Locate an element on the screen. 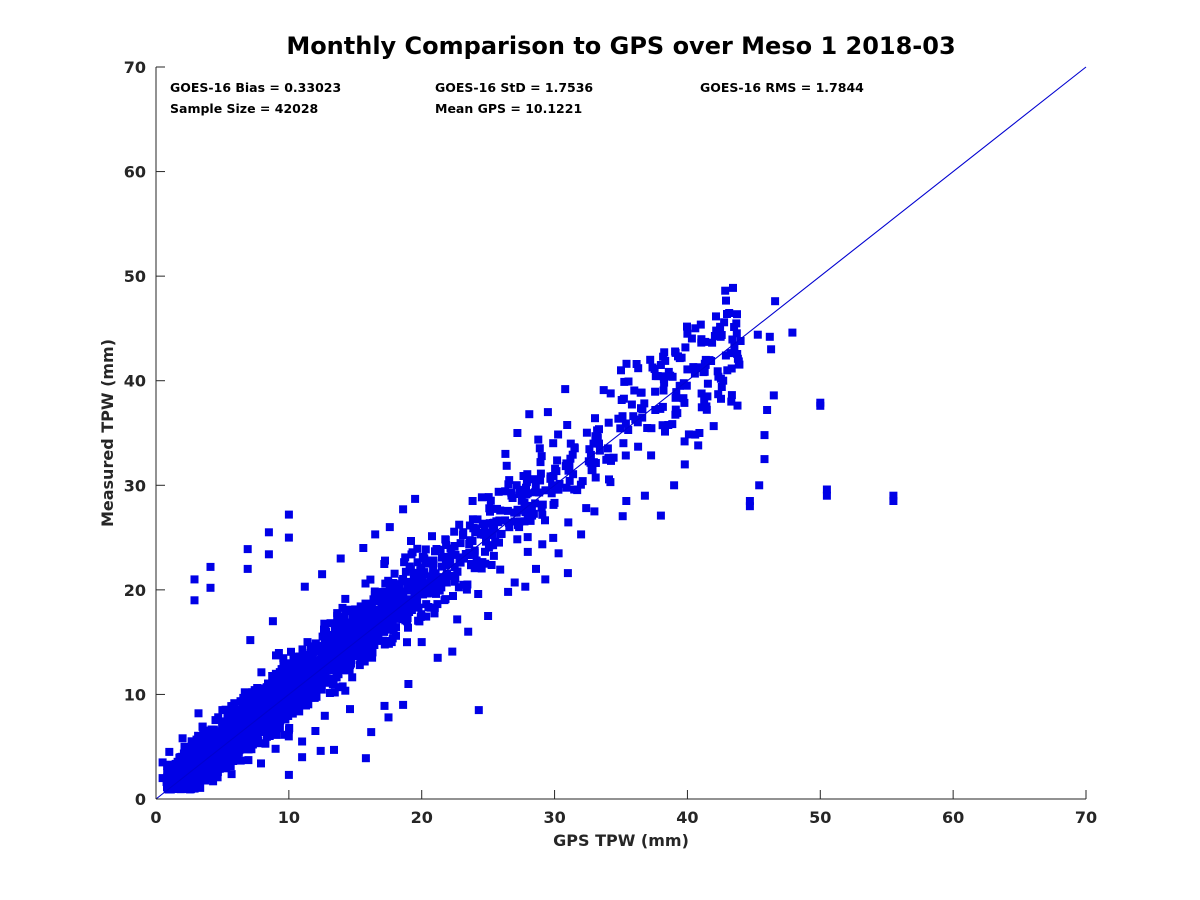  y-axis-label: Measured TPW (mm) is located at coordinates (107, 433).